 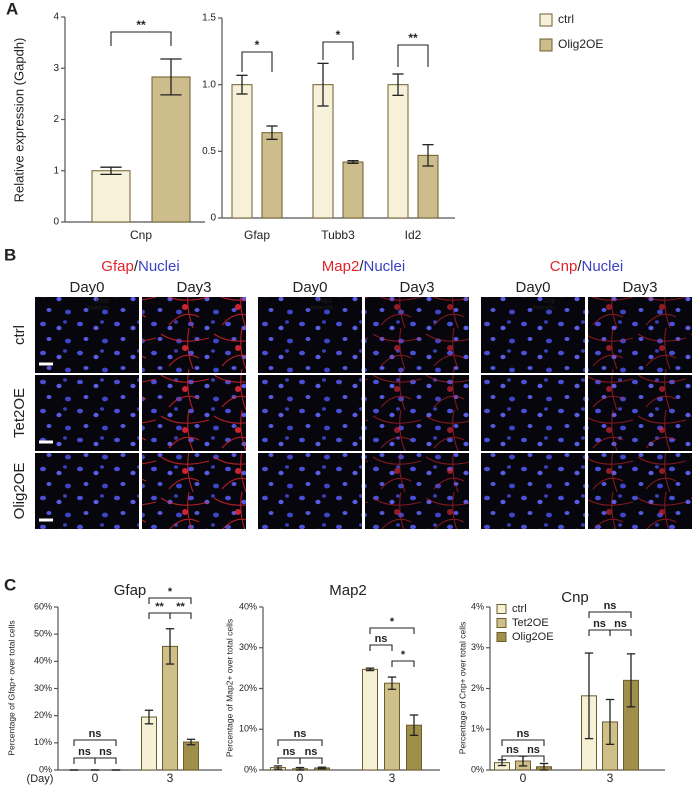 What do you see at coordinates (229, 688) in the screenshot?
I see `y-axis-label: Percentage of Map2+ over total cells` at bounding box center [229, 688].